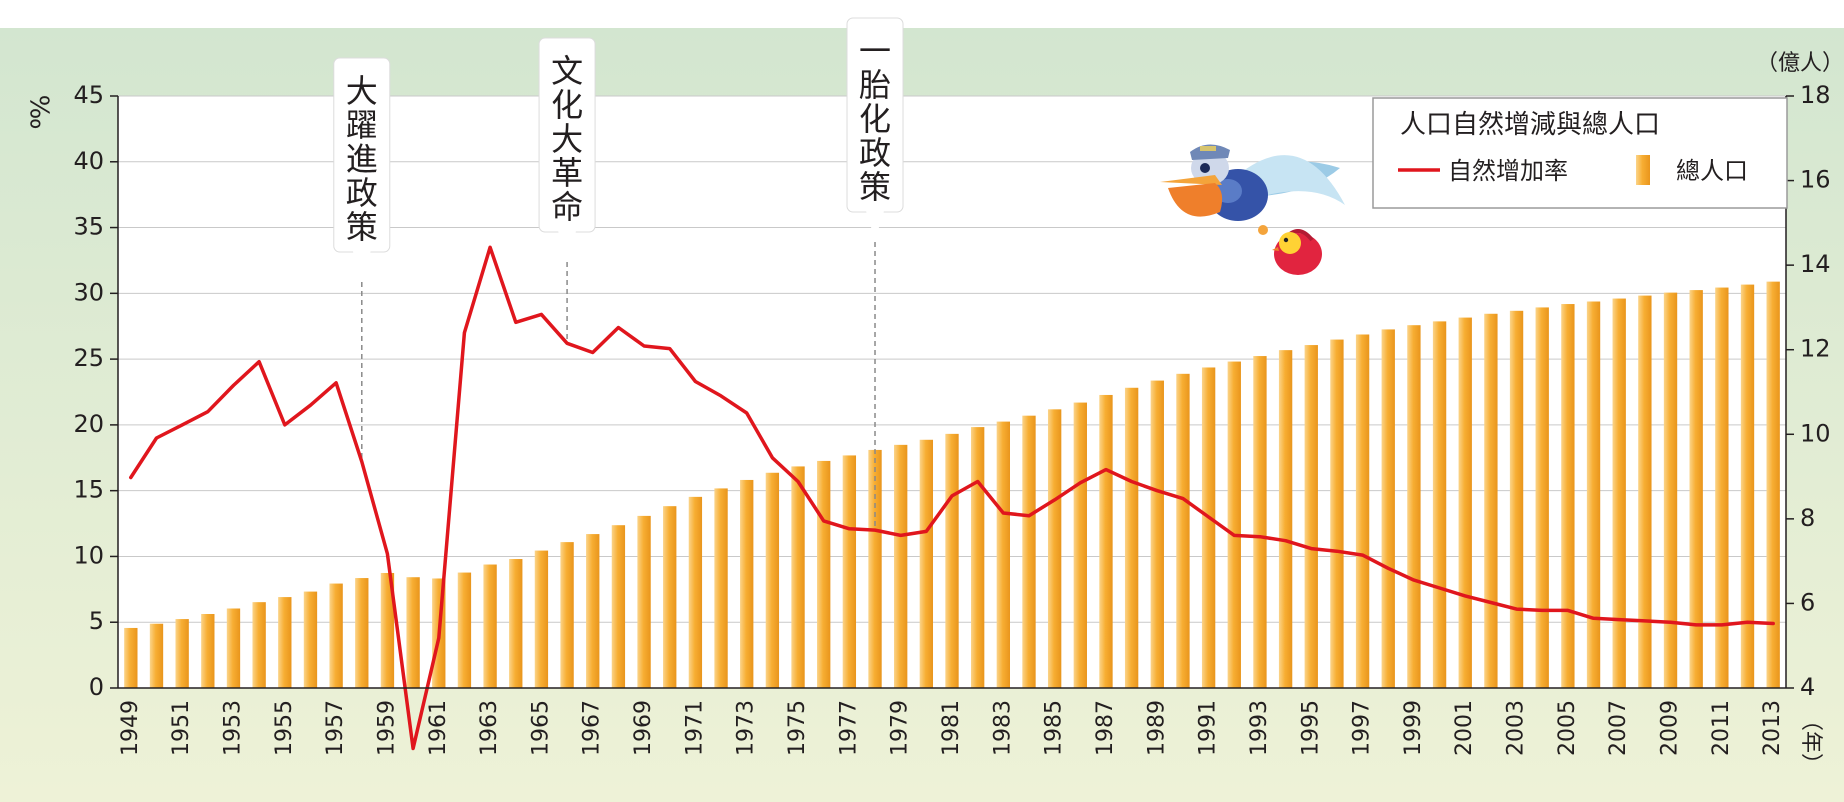 This screenshot has height=802, width=1844. I want to click on x-tick-label: 2001, so click(1464, 728).